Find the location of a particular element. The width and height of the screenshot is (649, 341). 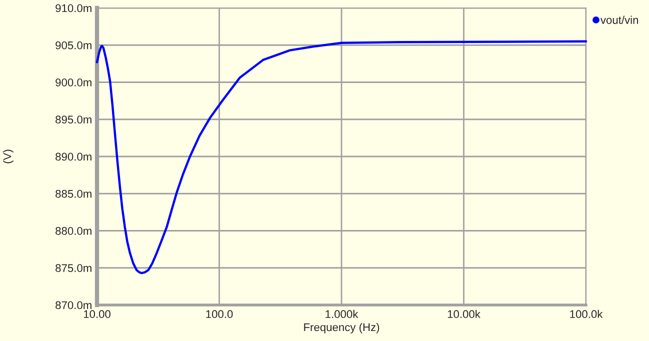

y-tick-label: 870.0m is located at coordinates (74, 305).